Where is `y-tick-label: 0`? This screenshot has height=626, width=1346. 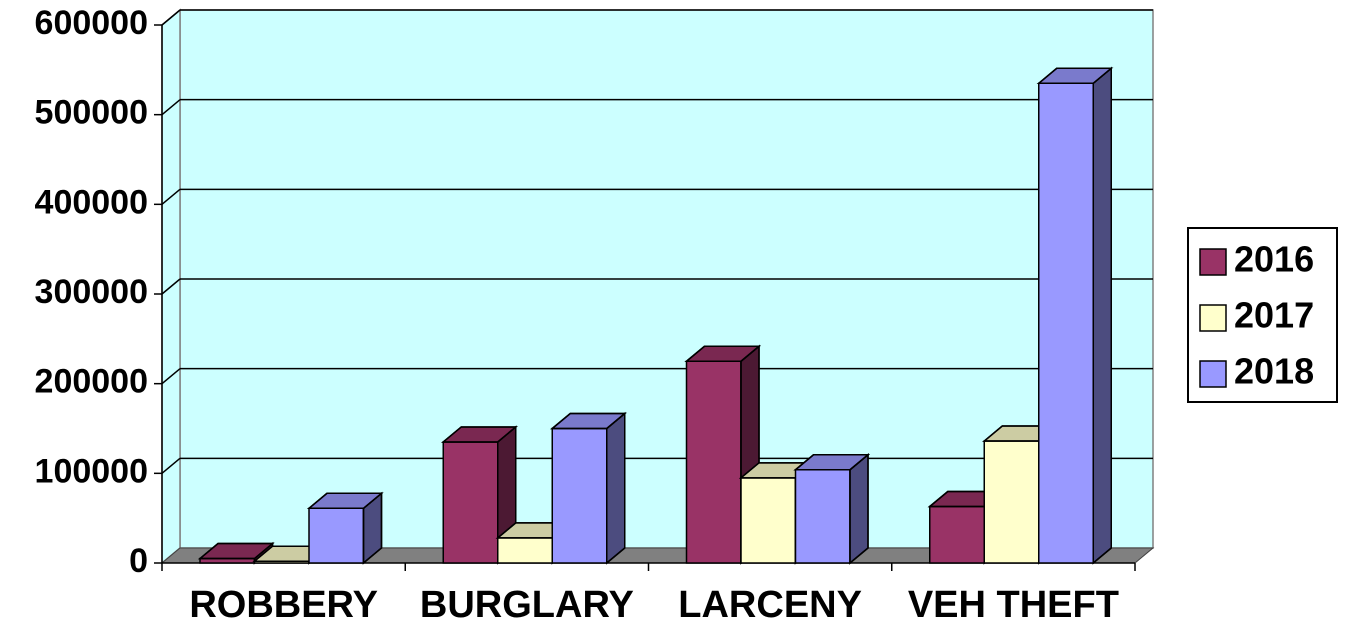
y-tick-label: 0 is located at coordinates (138, 561).